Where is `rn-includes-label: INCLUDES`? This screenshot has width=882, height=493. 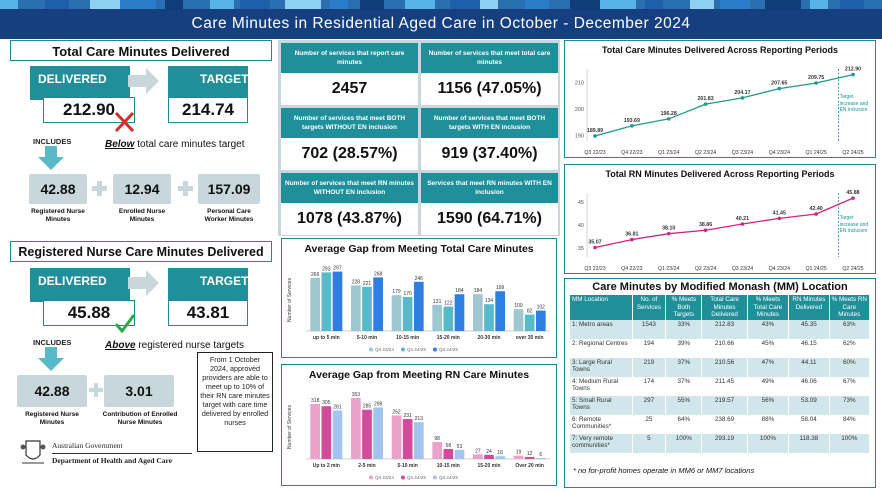 rn-includes-label: INCLUDES is located at coordinates (52, 342).